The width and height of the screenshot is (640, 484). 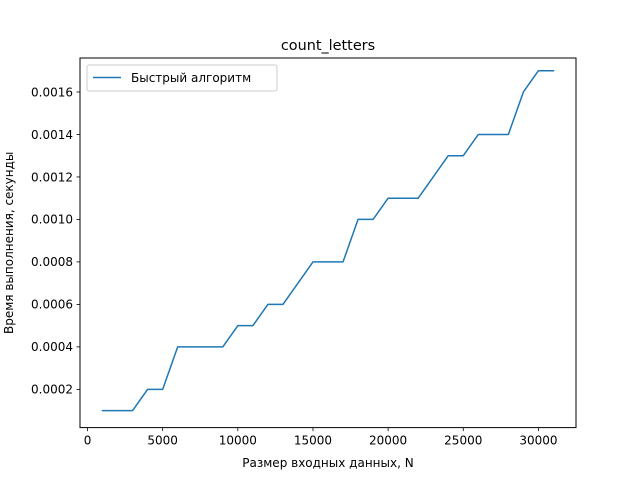 I want to click on y-tick-label: 0.0004, so click(x=52, y=347).